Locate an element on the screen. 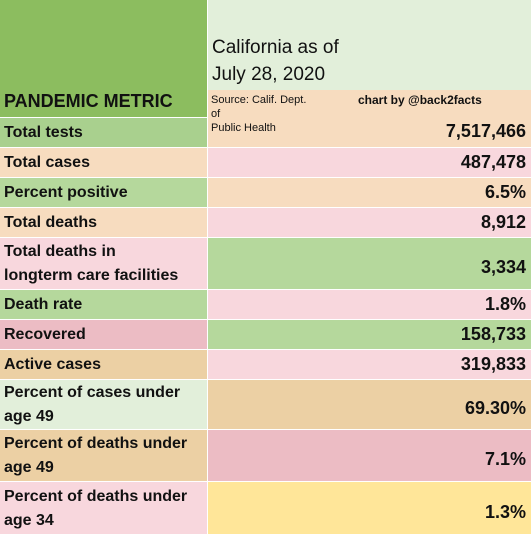 The image size is (532, 535). header-metric-cell is located at coordinates (104, 59).